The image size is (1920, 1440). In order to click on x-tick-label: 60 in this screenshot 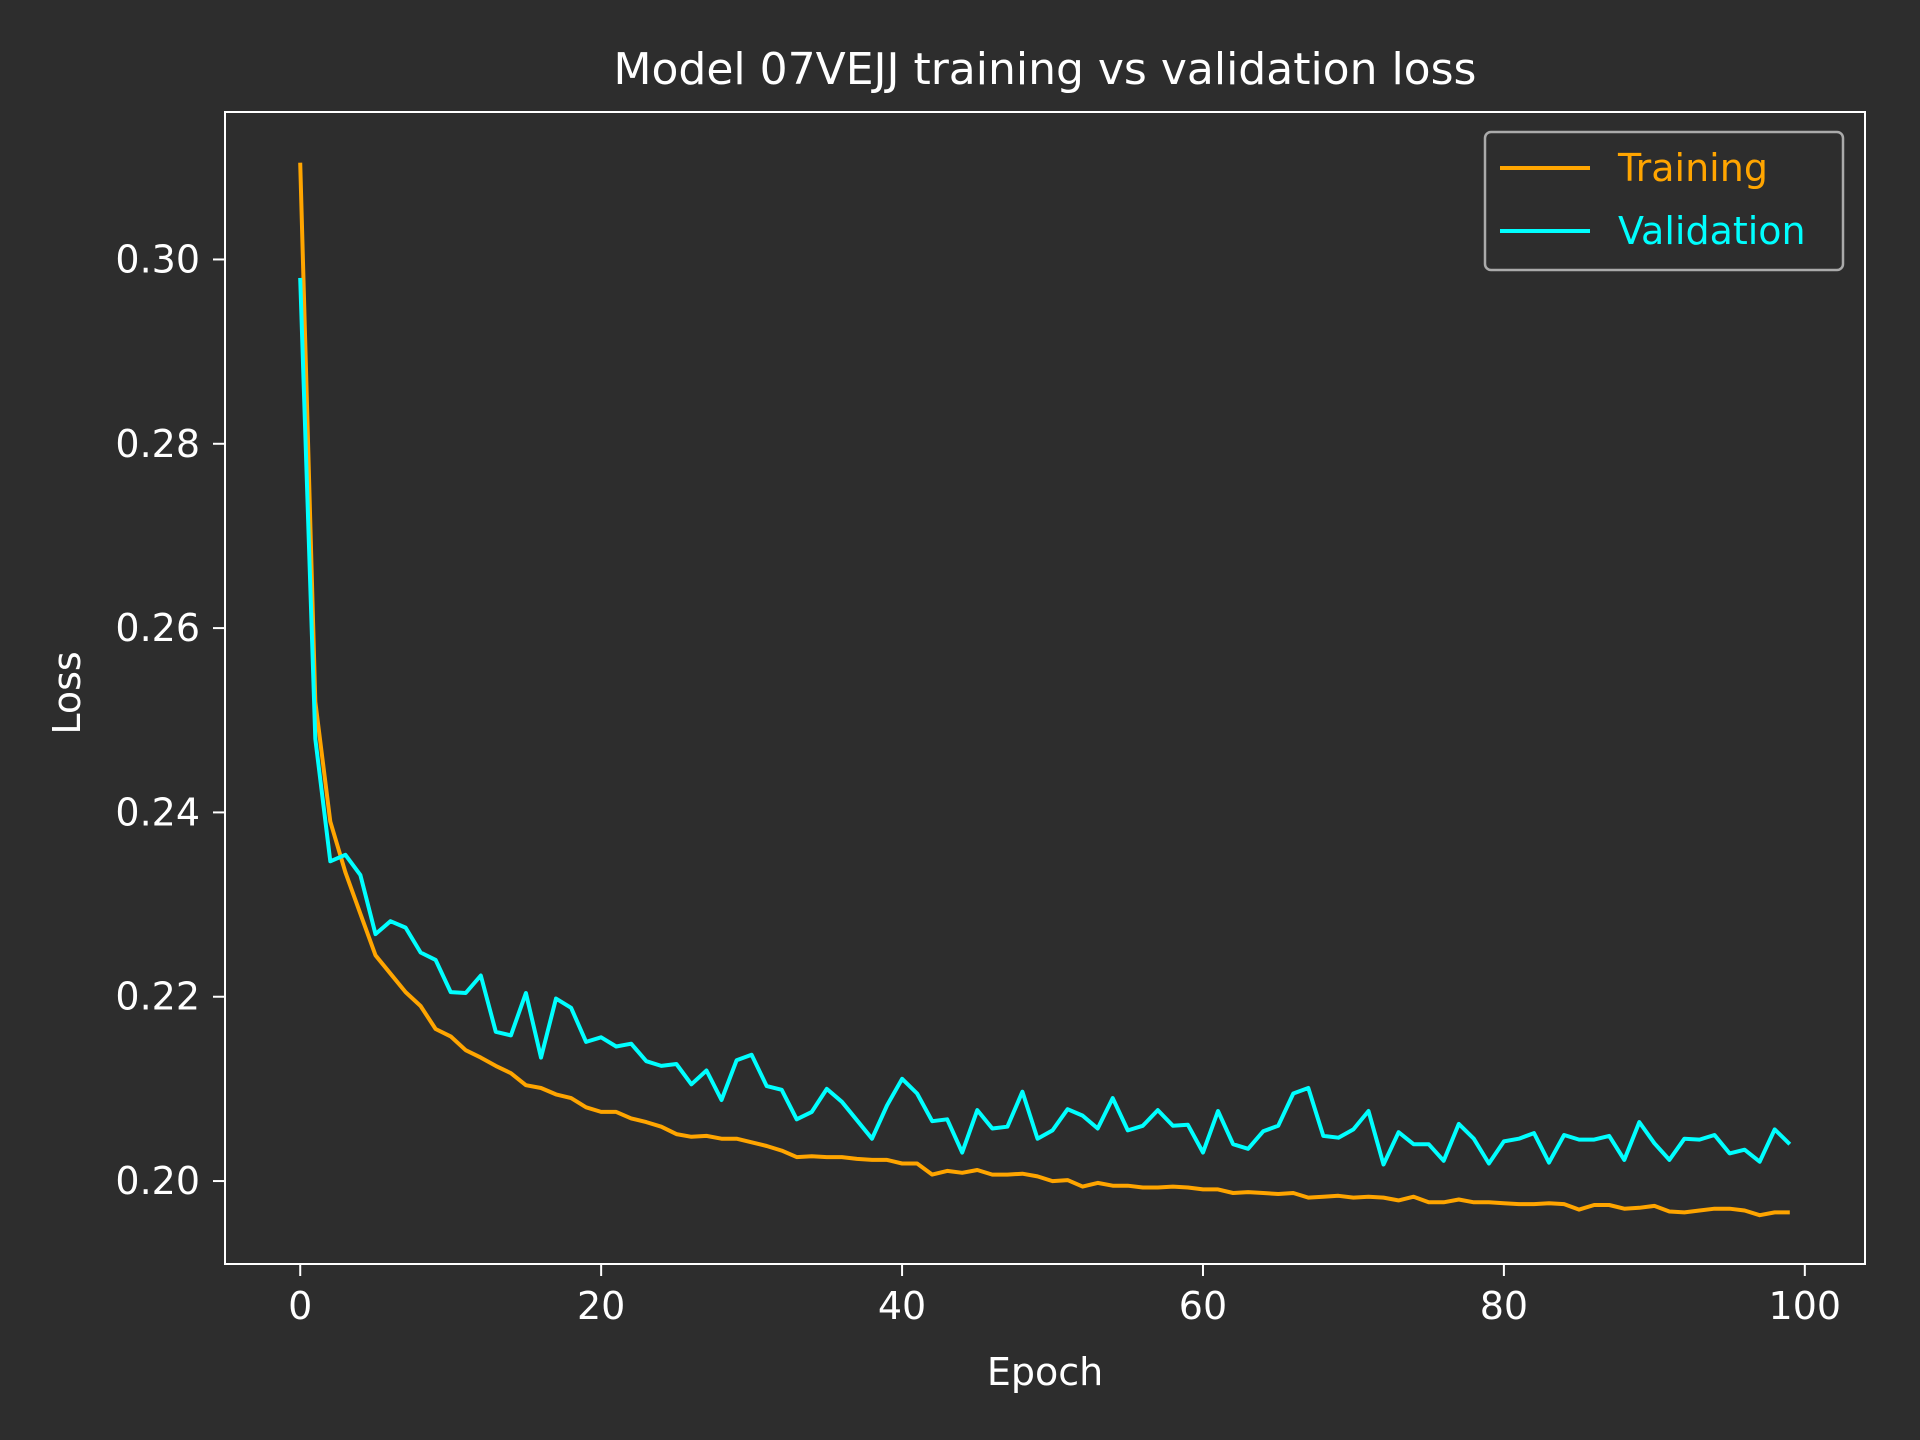, I will do `click(1203, 1306)`.